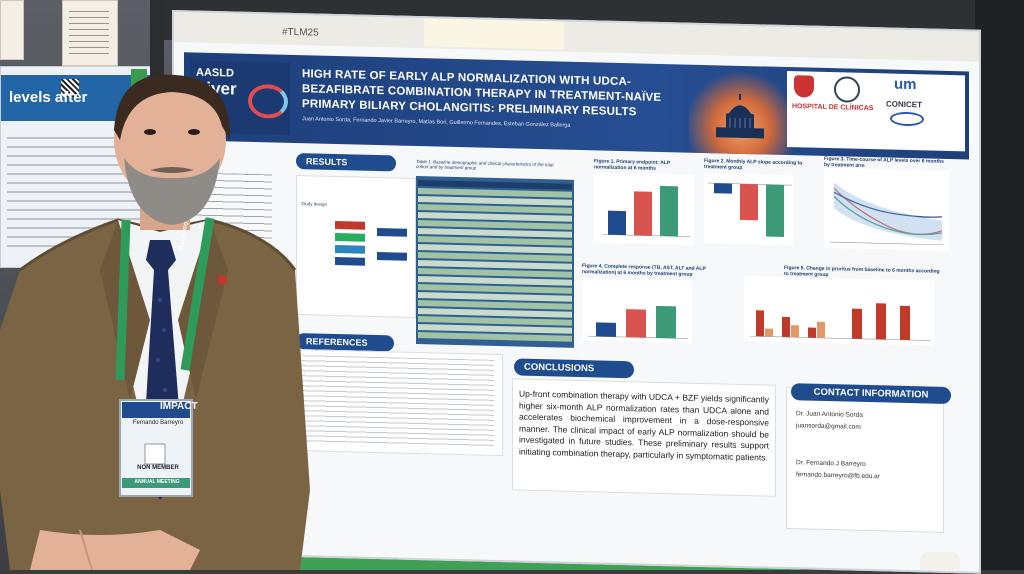 Image resolution: width=1024 pixels, height=574 pixels. Describe the element at coordinates (123, 300) in the screenshot. I see `lanyard-left` at that location.